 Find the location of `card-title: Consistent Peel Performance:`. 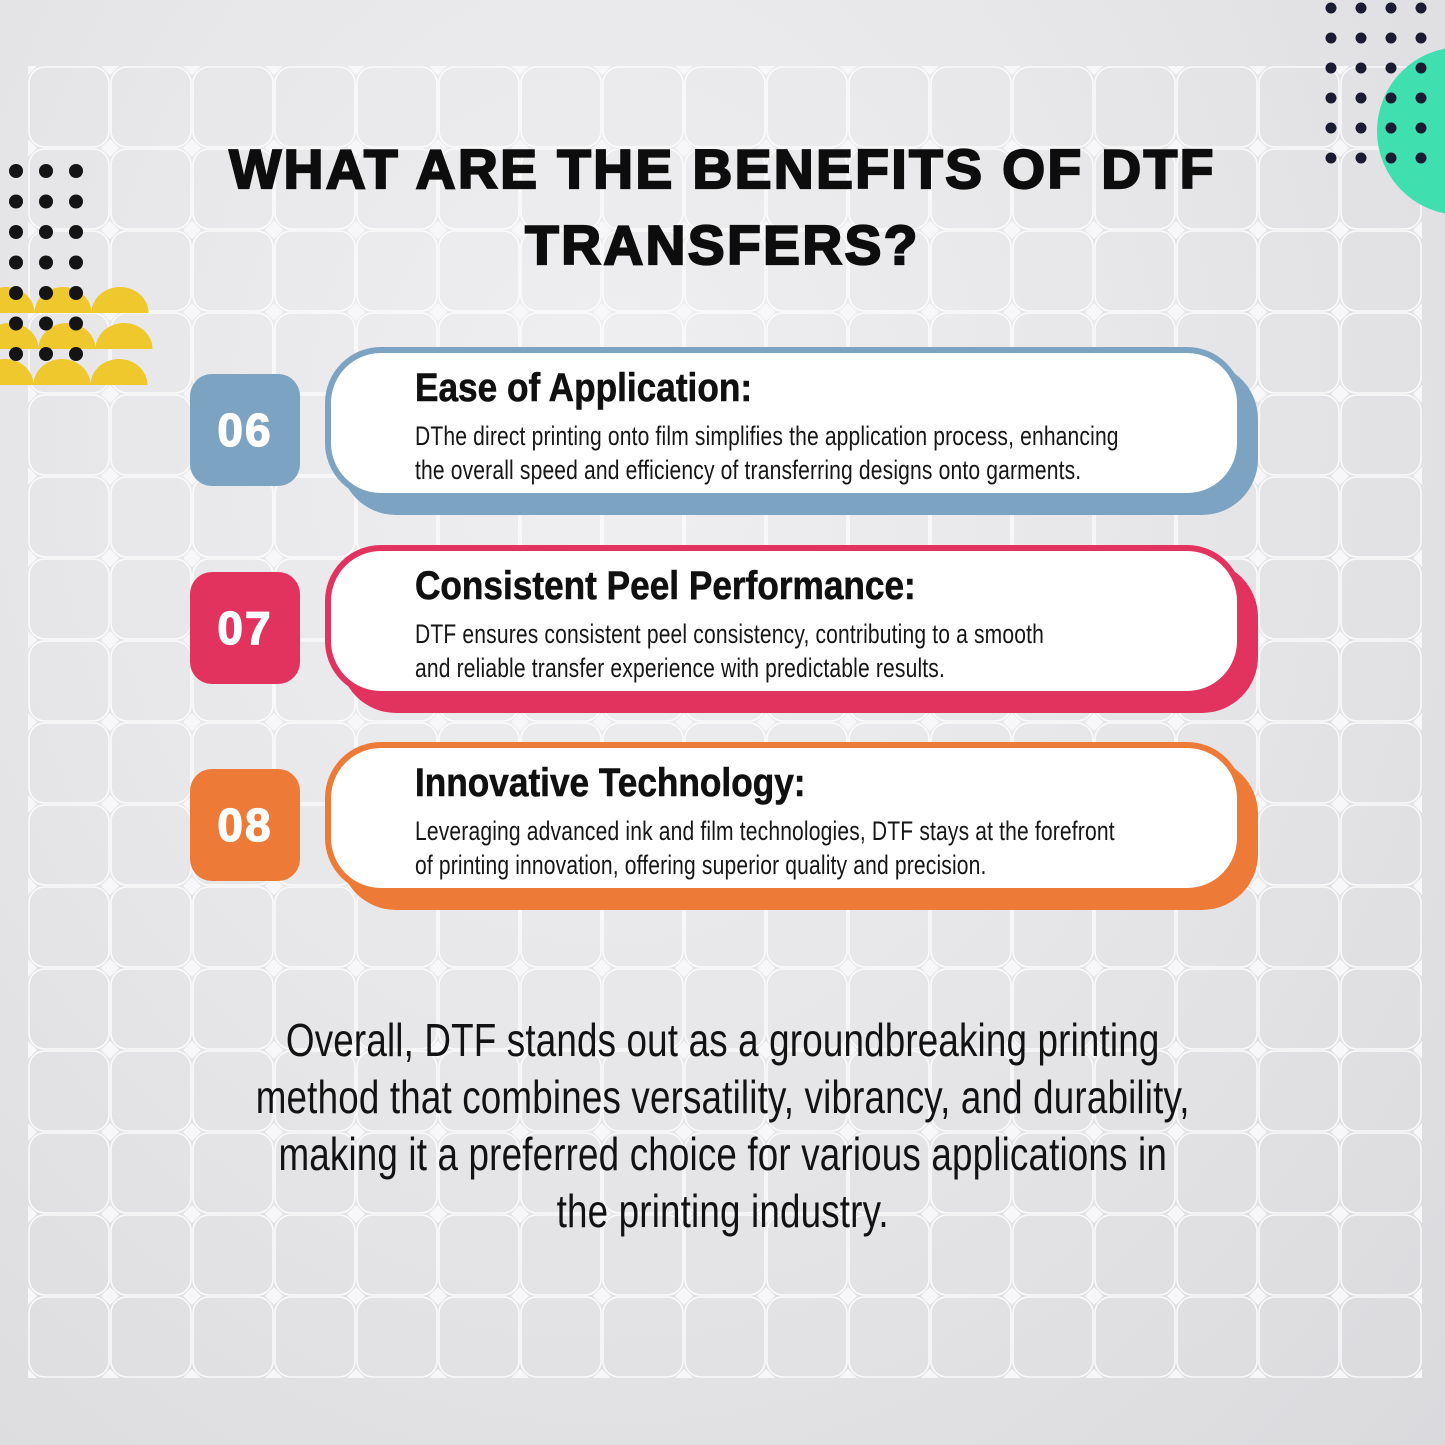

card-title: Consistent Peel Performance: is located at coordinates (665, 586).